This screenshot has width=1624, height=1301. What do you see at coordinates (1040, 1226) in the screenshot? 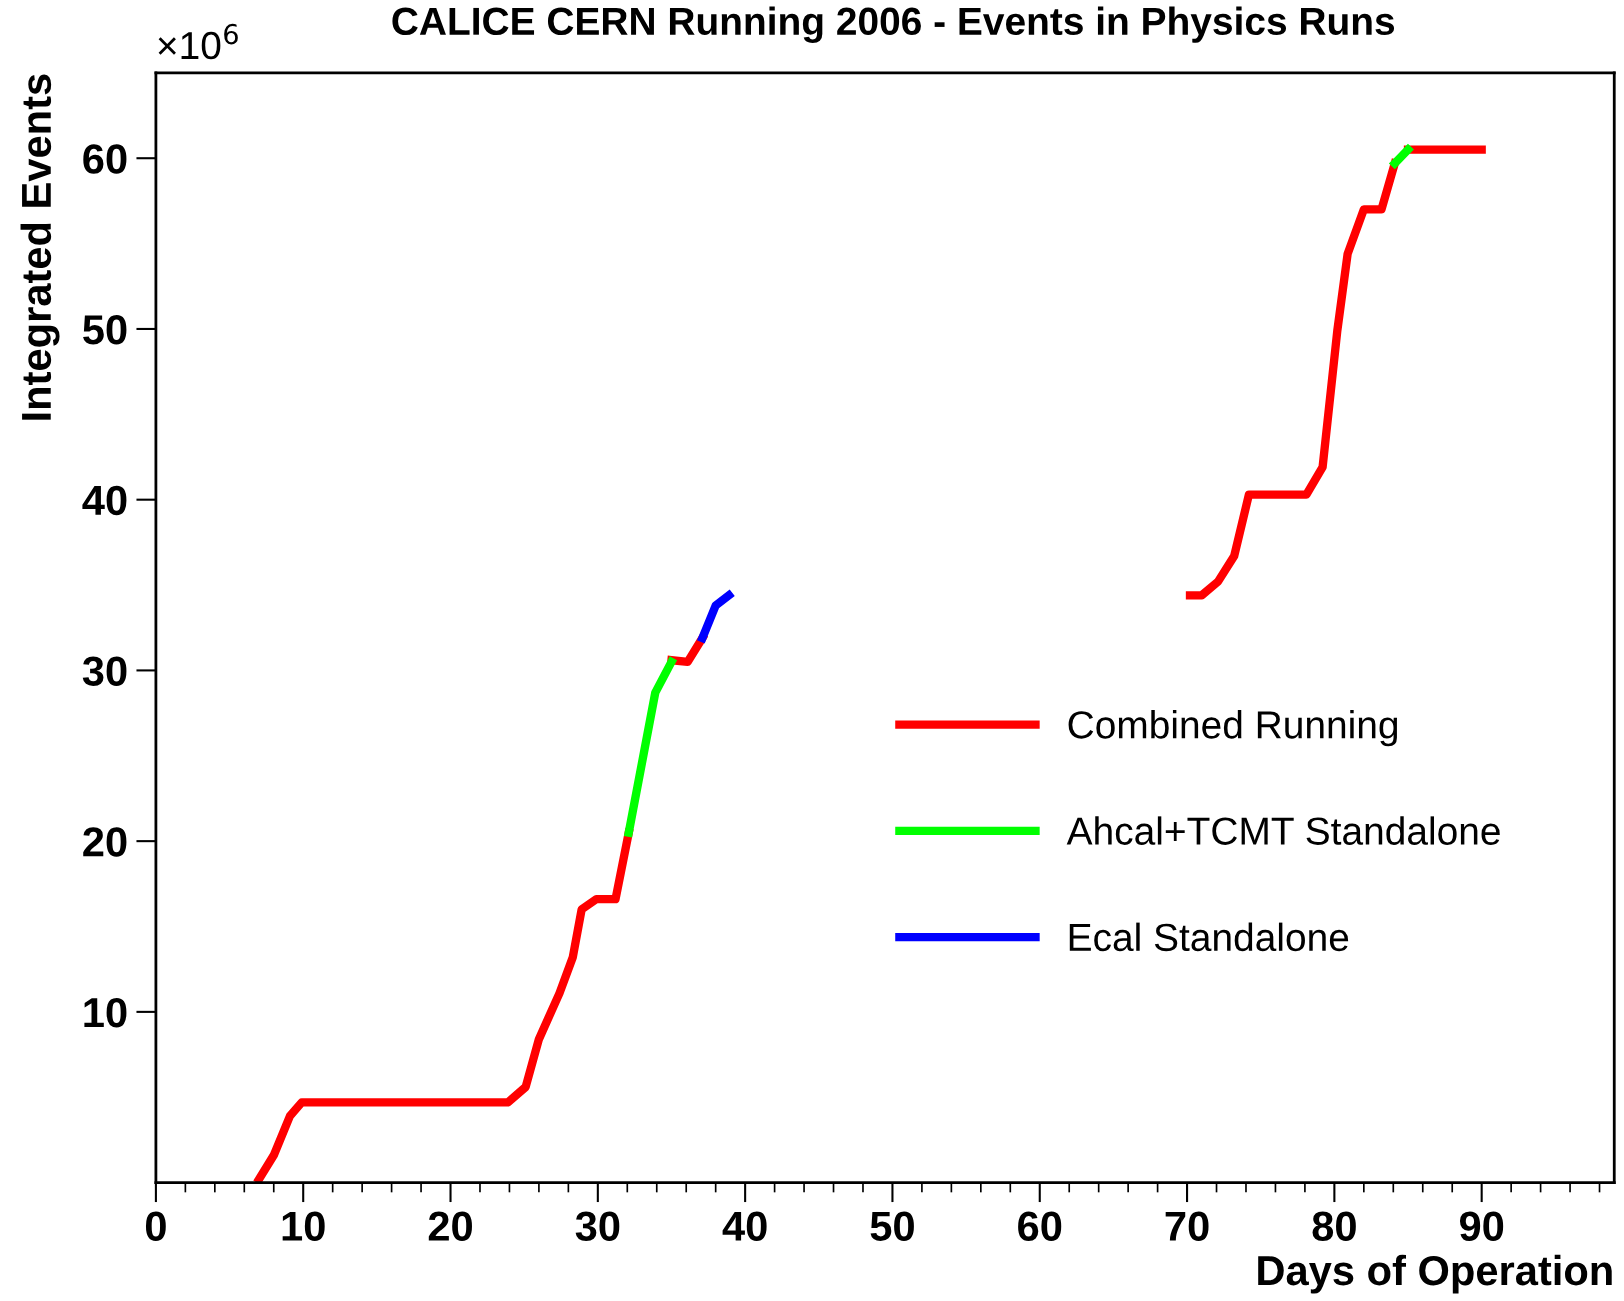
I see `x-tick-label: 60` at bounding box center [1040, 1226].